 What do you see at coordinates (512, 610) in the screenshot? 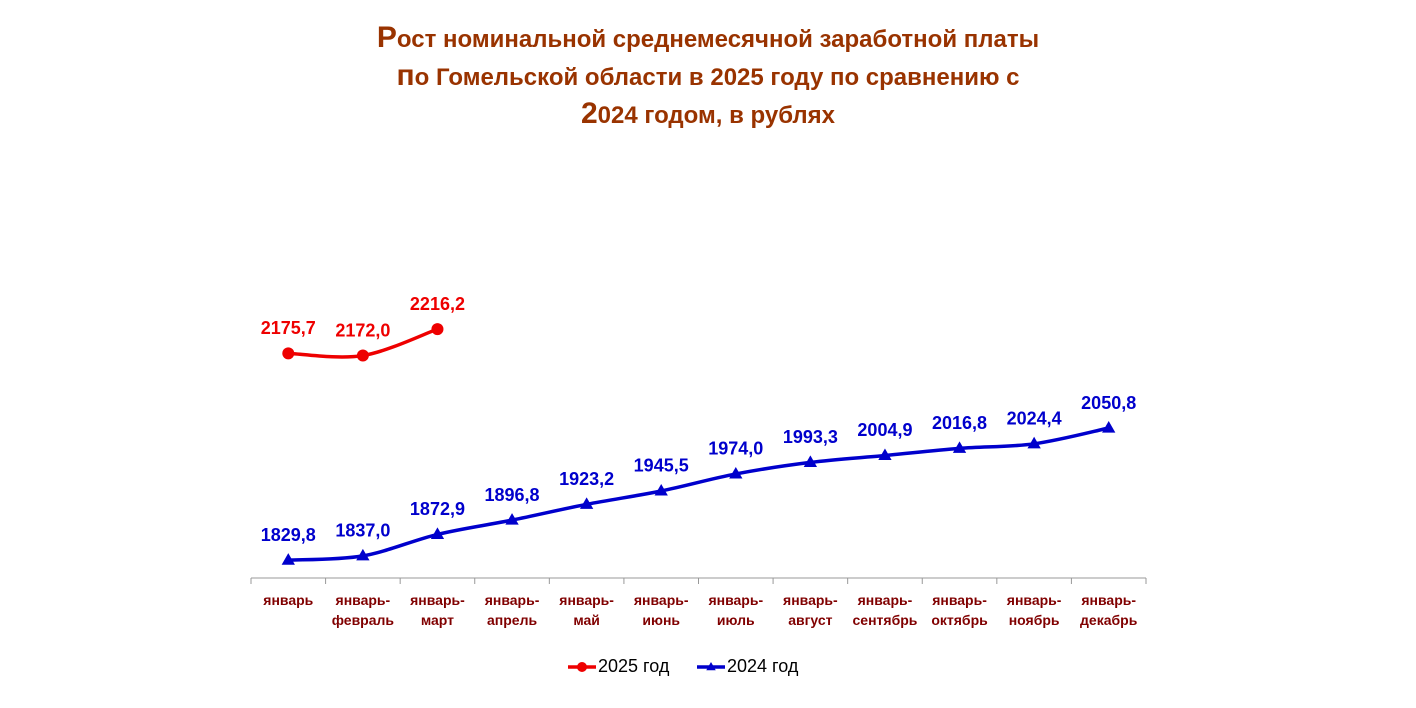
I see `x-tick-label: январь-апрель` at bounding box center [512, 610].